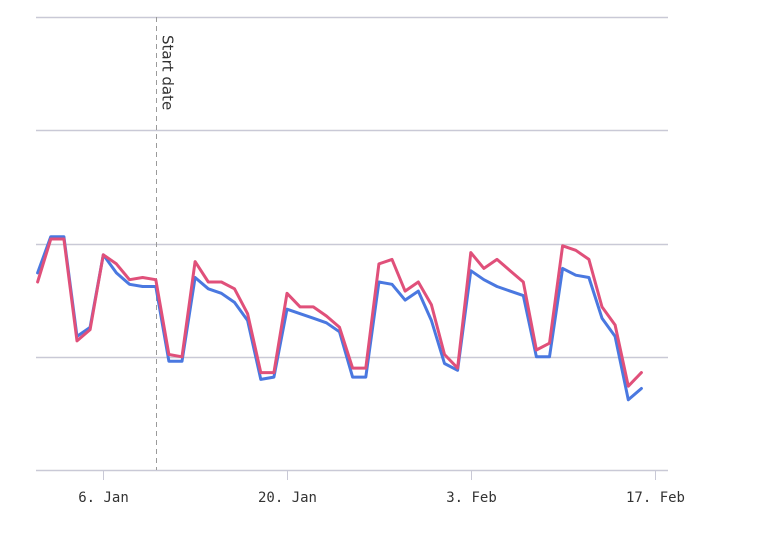 The height and width of the screenshot is (553, 757). I want to click on x-tick-label: 6. Jan, so click(103, 498).